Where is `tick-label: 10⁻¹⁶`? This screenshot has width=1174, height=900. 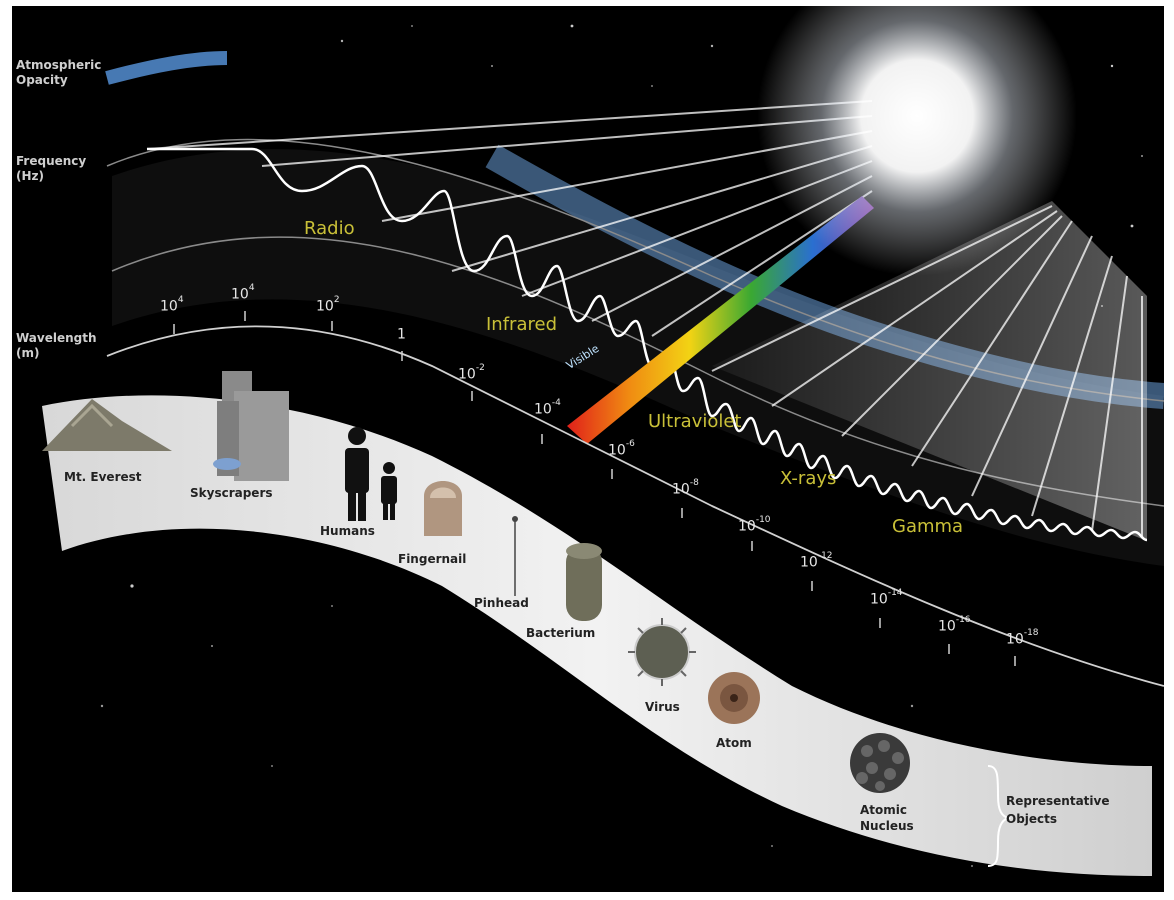 tick-label: 10⁻¹⁶ is located at coordinates (954, 625).